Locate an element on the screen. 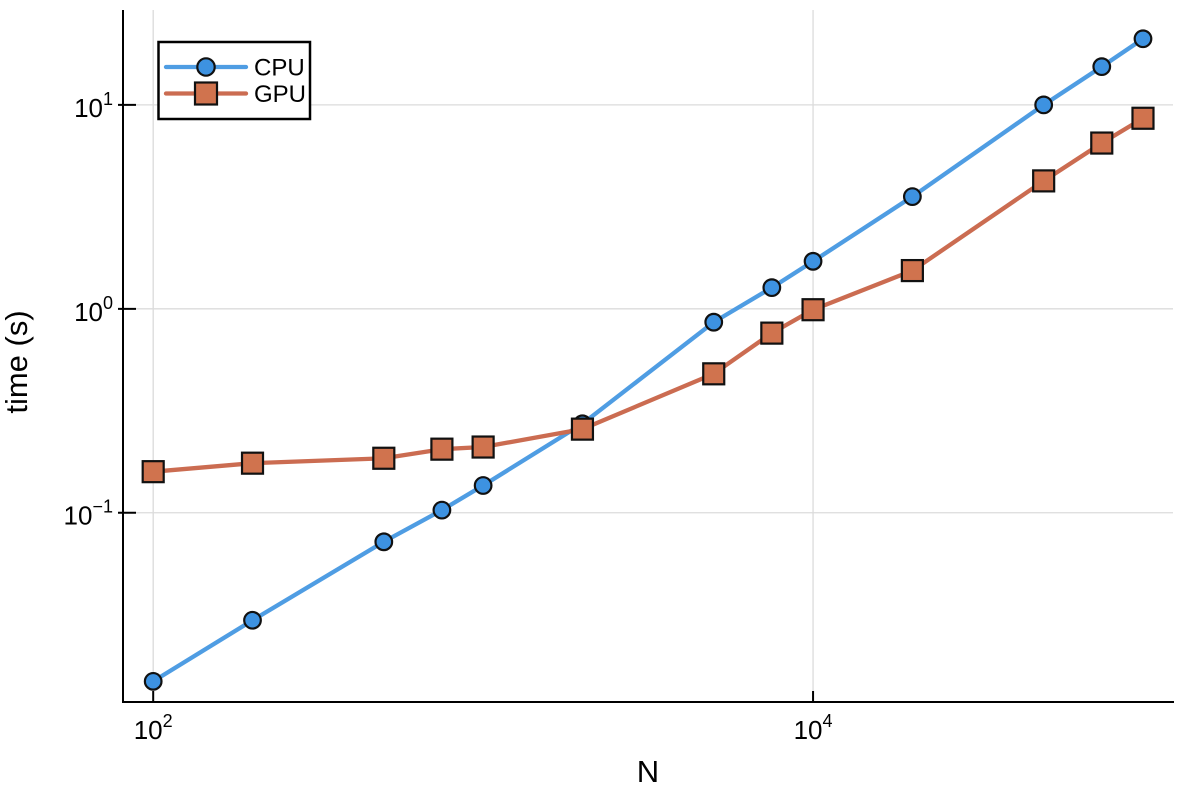 The width and height of the screenshot is (1191, 793). x-tick-label: 10² is located at coordinates (153, 728).